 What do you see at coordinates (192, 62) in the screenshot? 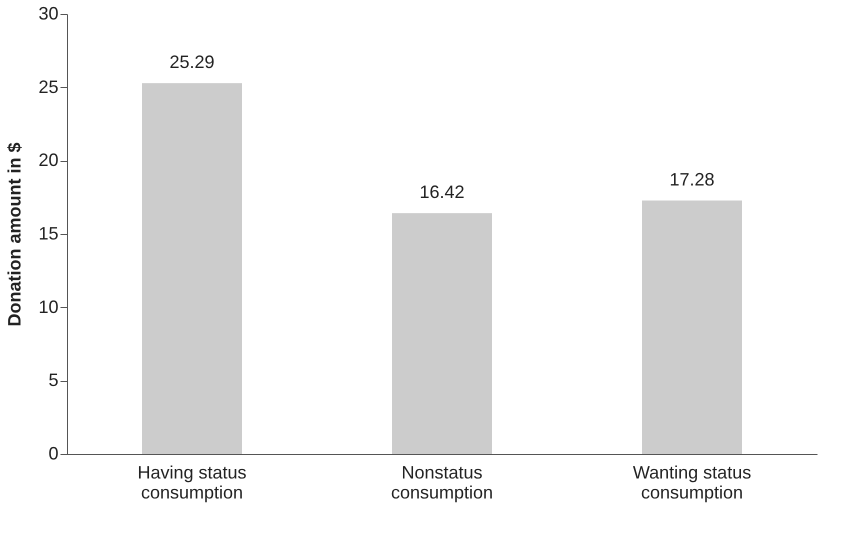
I see `data-label: 25.29` at bounding box center [192, 62].